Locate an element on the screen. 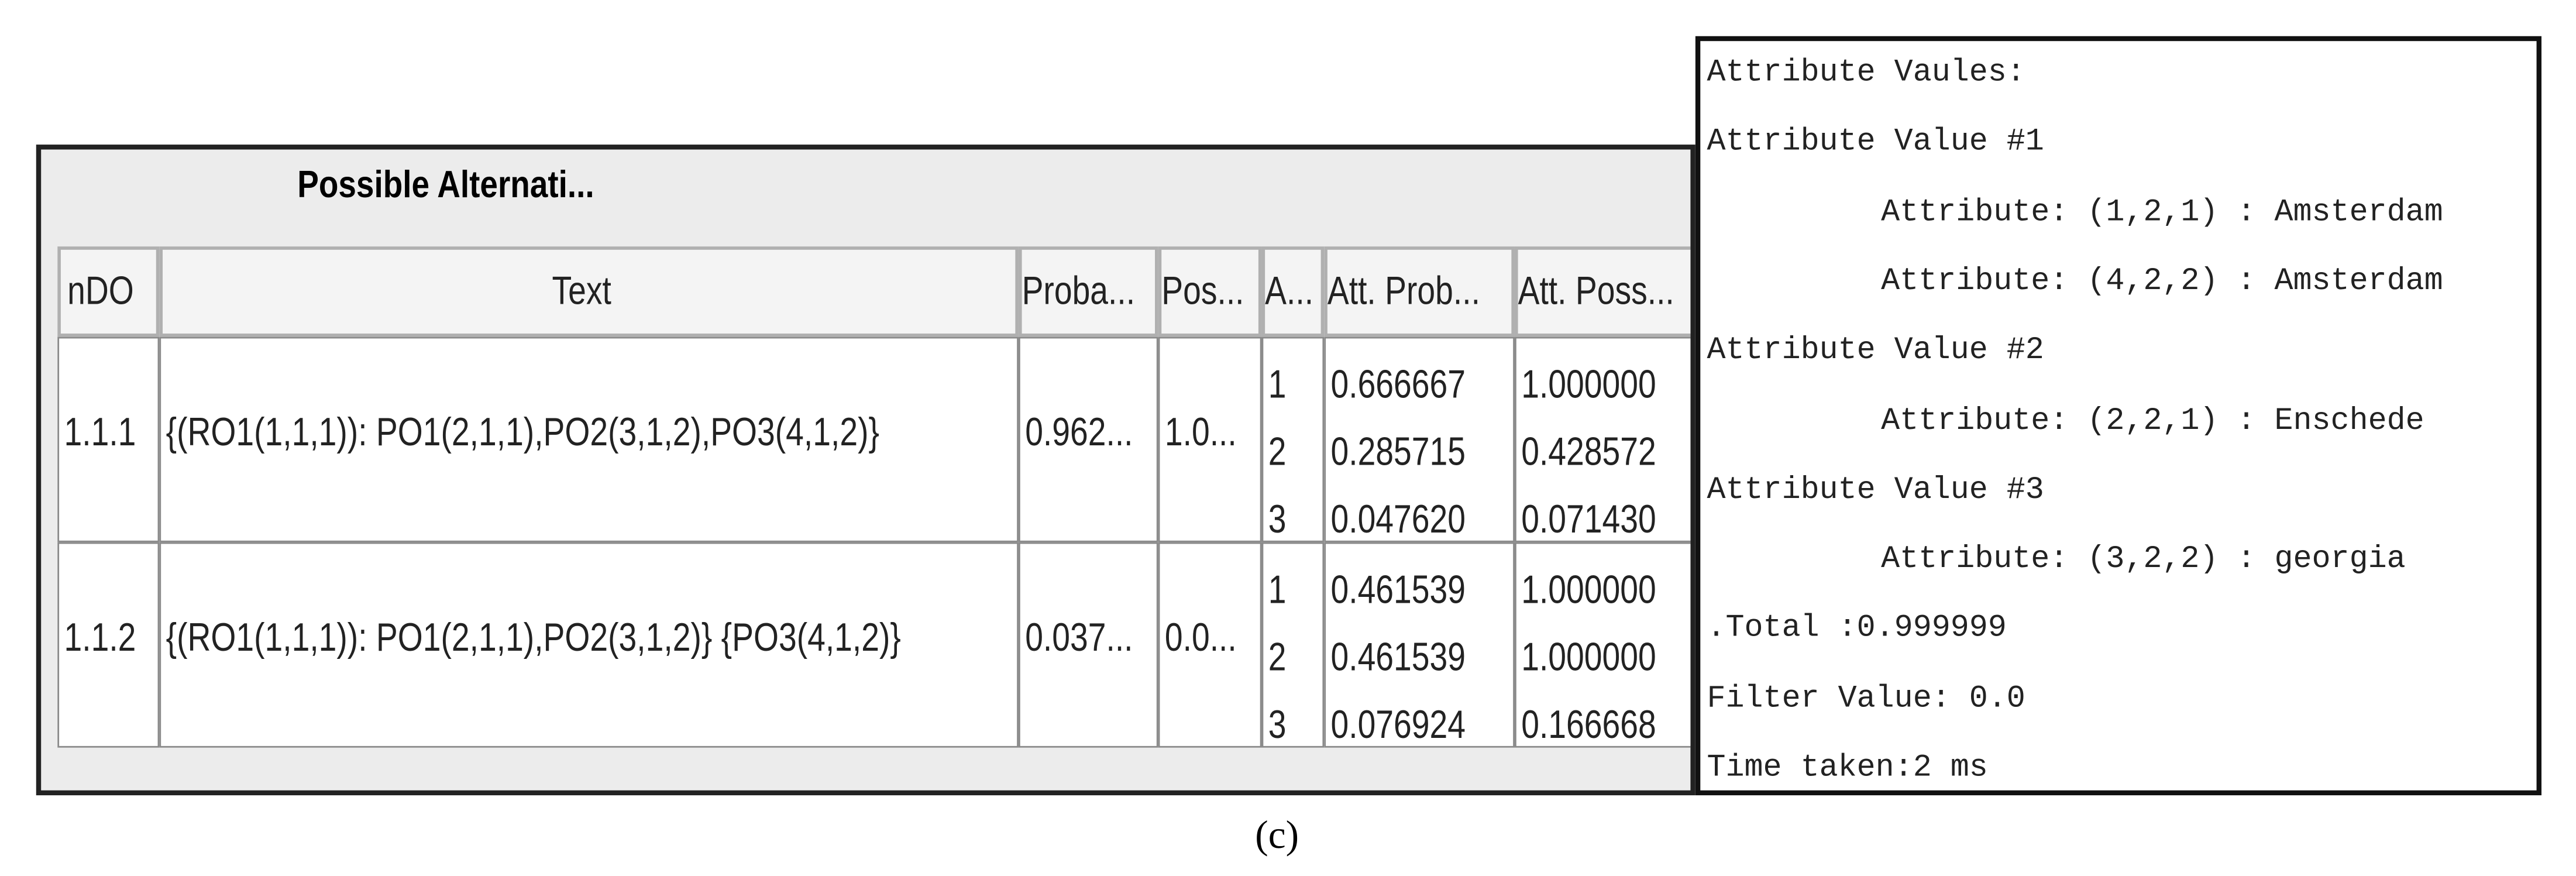 This screenshot has height=876, width=2576. cell-line: 0.071430 is located at coordinates (1605, 514).